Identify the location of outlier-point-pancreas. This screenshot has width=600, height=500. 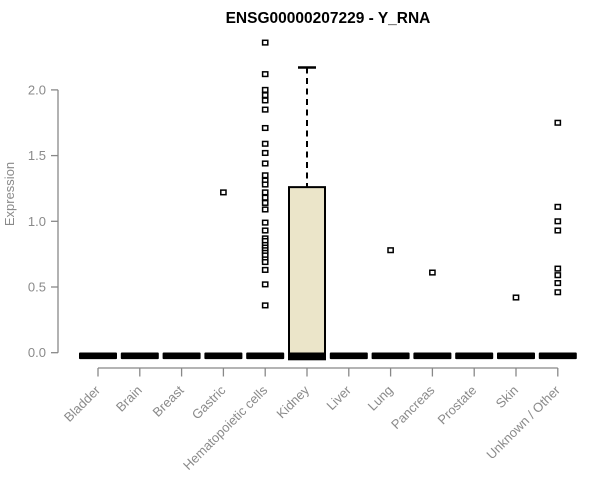
(432, 272).